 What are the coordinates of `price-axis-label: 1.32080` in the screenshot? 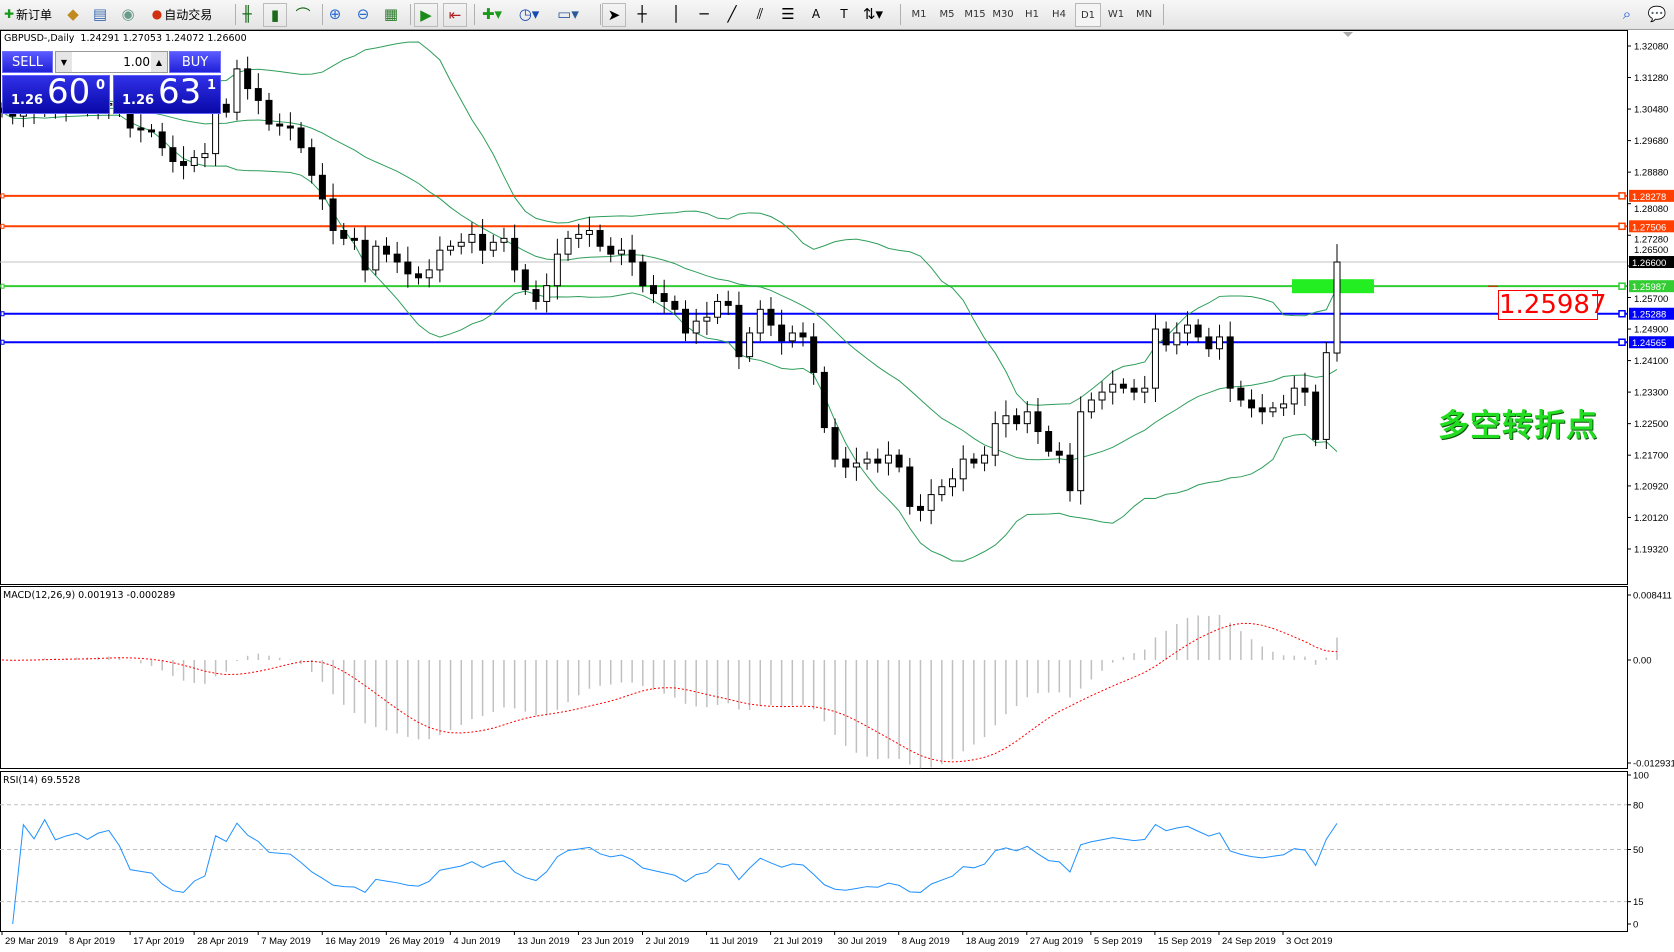 It's located at (1651, 47).